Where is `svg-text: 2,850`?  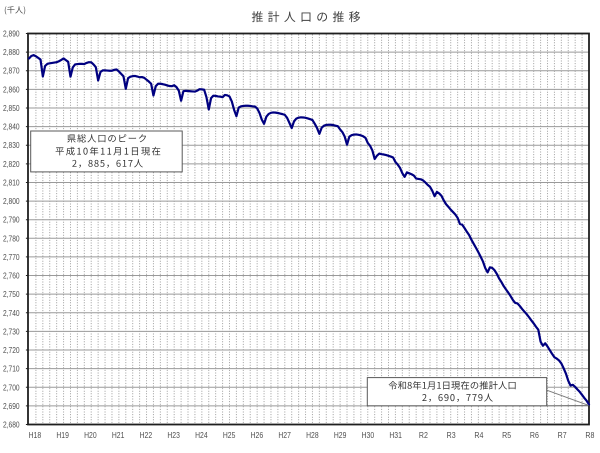
svg-text: 2,850 is located at coordinates (11, 108).